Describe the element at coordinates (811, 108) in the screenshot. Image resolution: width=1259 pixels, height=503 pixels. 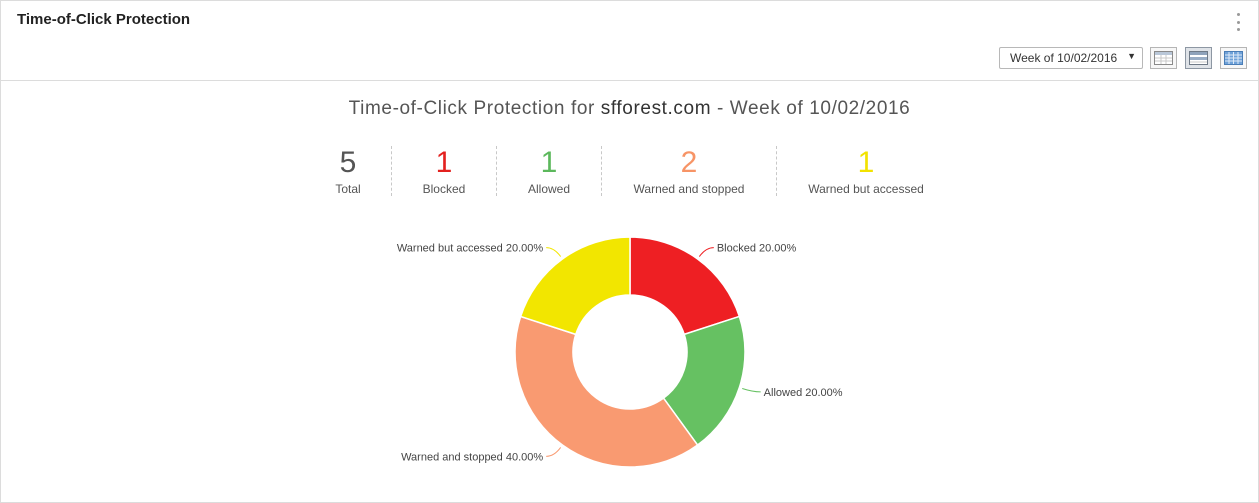
I see `chart-title-suffix: - Week of 10/02/2016` at that location.